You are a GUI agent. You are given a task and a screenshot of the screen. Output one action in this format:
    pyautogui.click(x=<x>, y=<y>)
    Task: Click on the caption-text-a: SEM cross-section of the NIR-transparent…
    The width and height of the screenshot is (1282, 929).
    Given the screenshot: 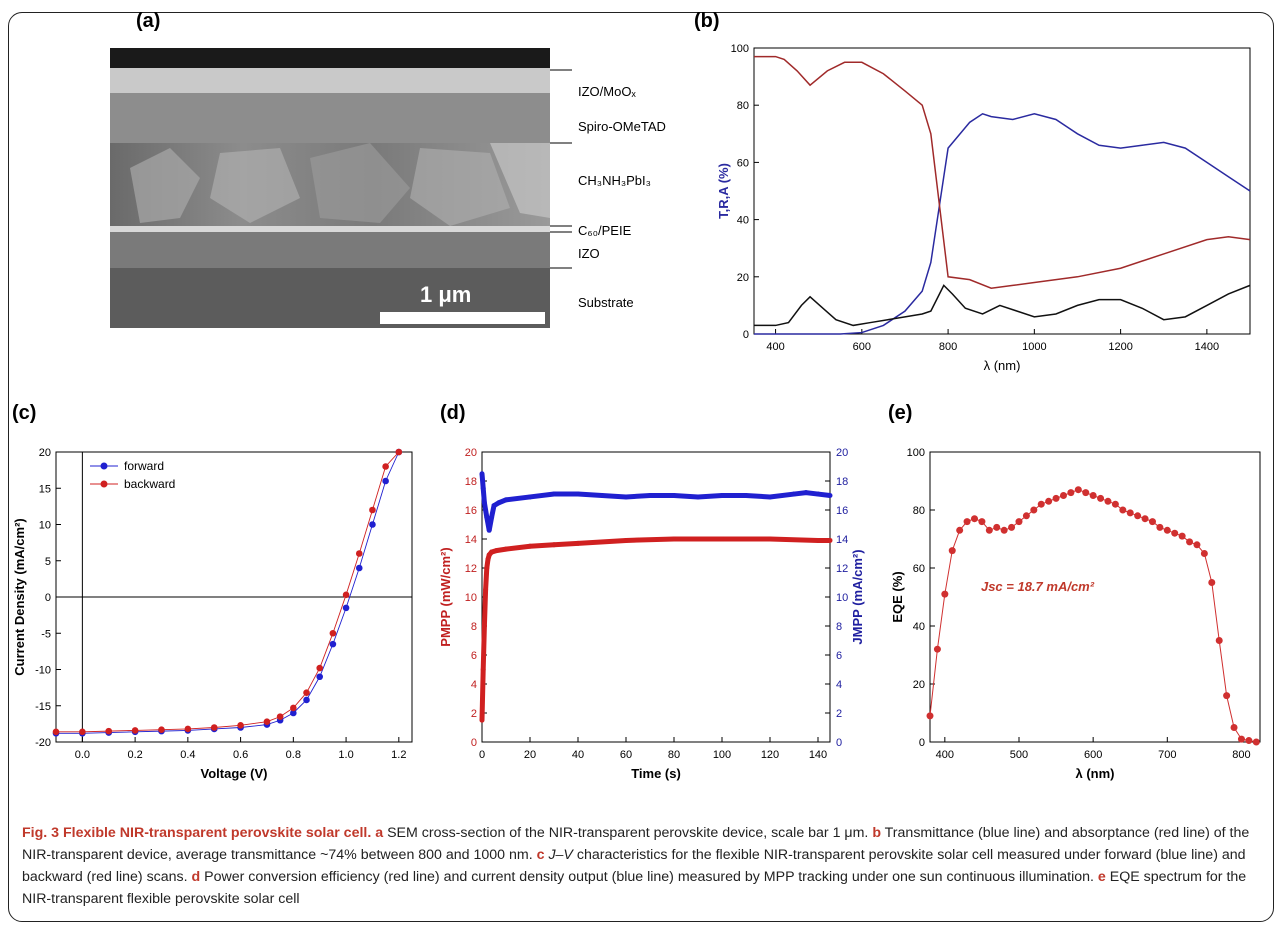 What is the action you would take?
    pyautogui.click(x=628, y=833)
    